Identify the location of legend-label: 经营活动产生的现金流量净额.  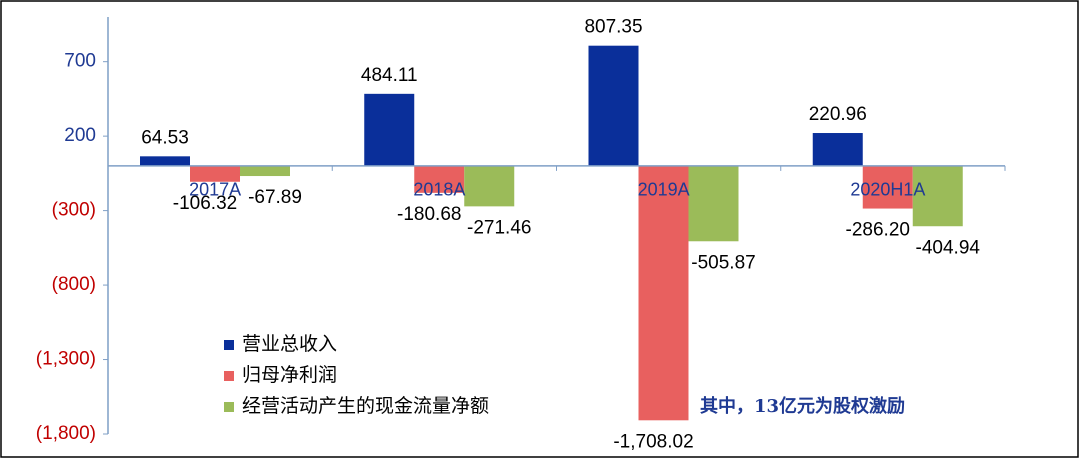
(365, 406).